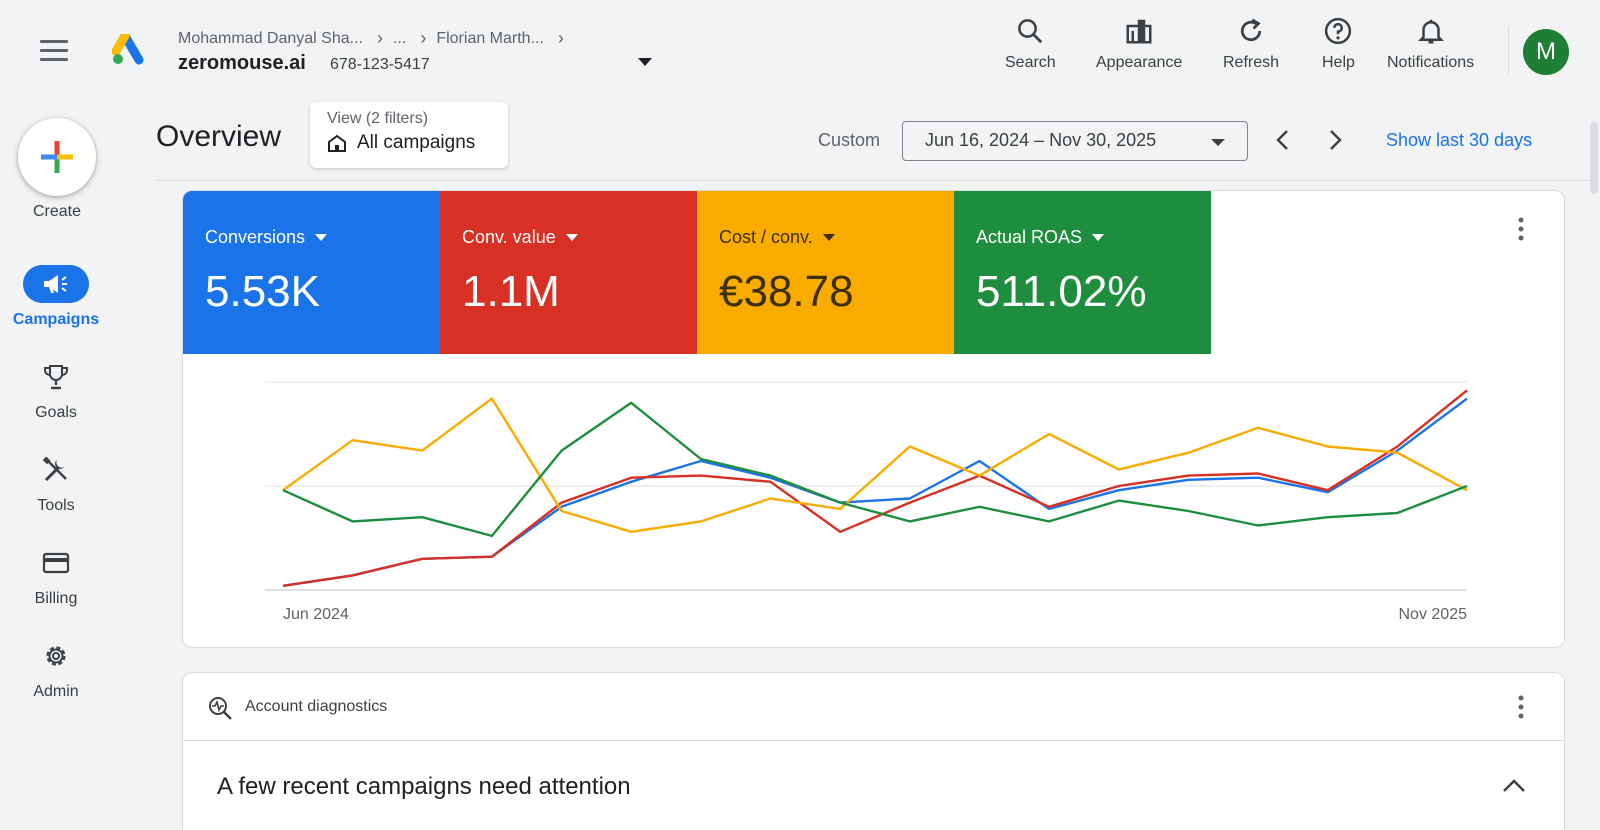 This screenshot has width=1600, height=830. What do you see at coordinates (568, 272) in the screenshot?
I see `metric-conv-value: Conv. value 1.1M` at bounding box center [568, 272].